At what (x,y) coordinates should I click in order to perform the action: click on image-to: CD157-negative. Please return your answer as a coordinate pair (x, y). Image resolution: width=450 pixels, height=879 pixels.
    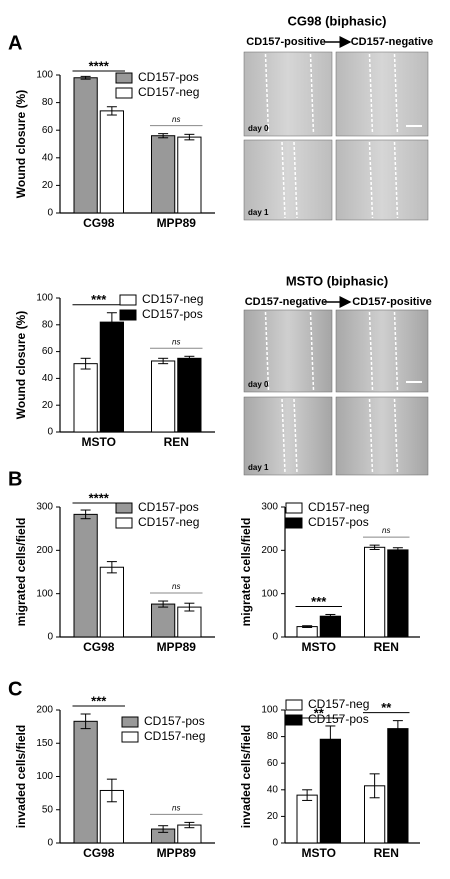
    Looking at the image, I should click on (392, 42).